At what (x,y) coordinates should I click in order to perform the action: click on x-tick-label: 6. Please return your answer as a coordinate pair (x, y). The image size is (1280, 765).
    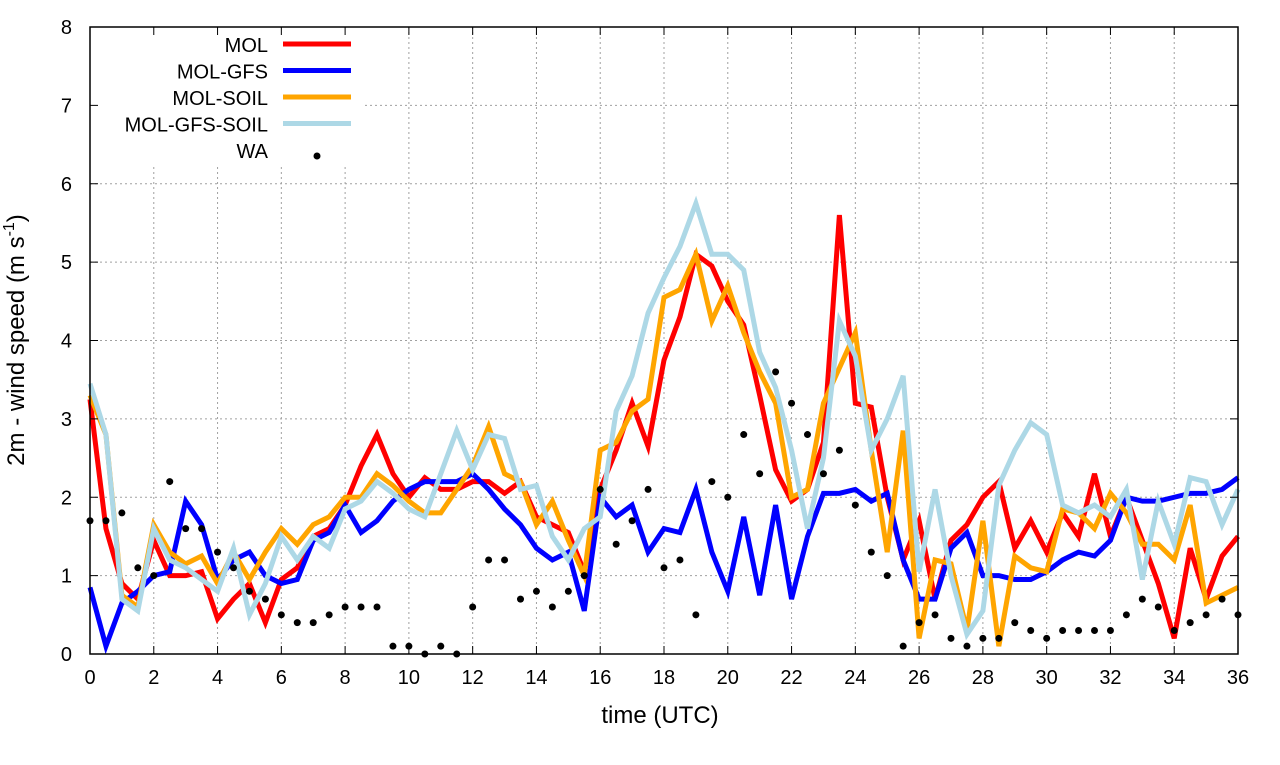
    Looking at the image, I should click on (281, 678).